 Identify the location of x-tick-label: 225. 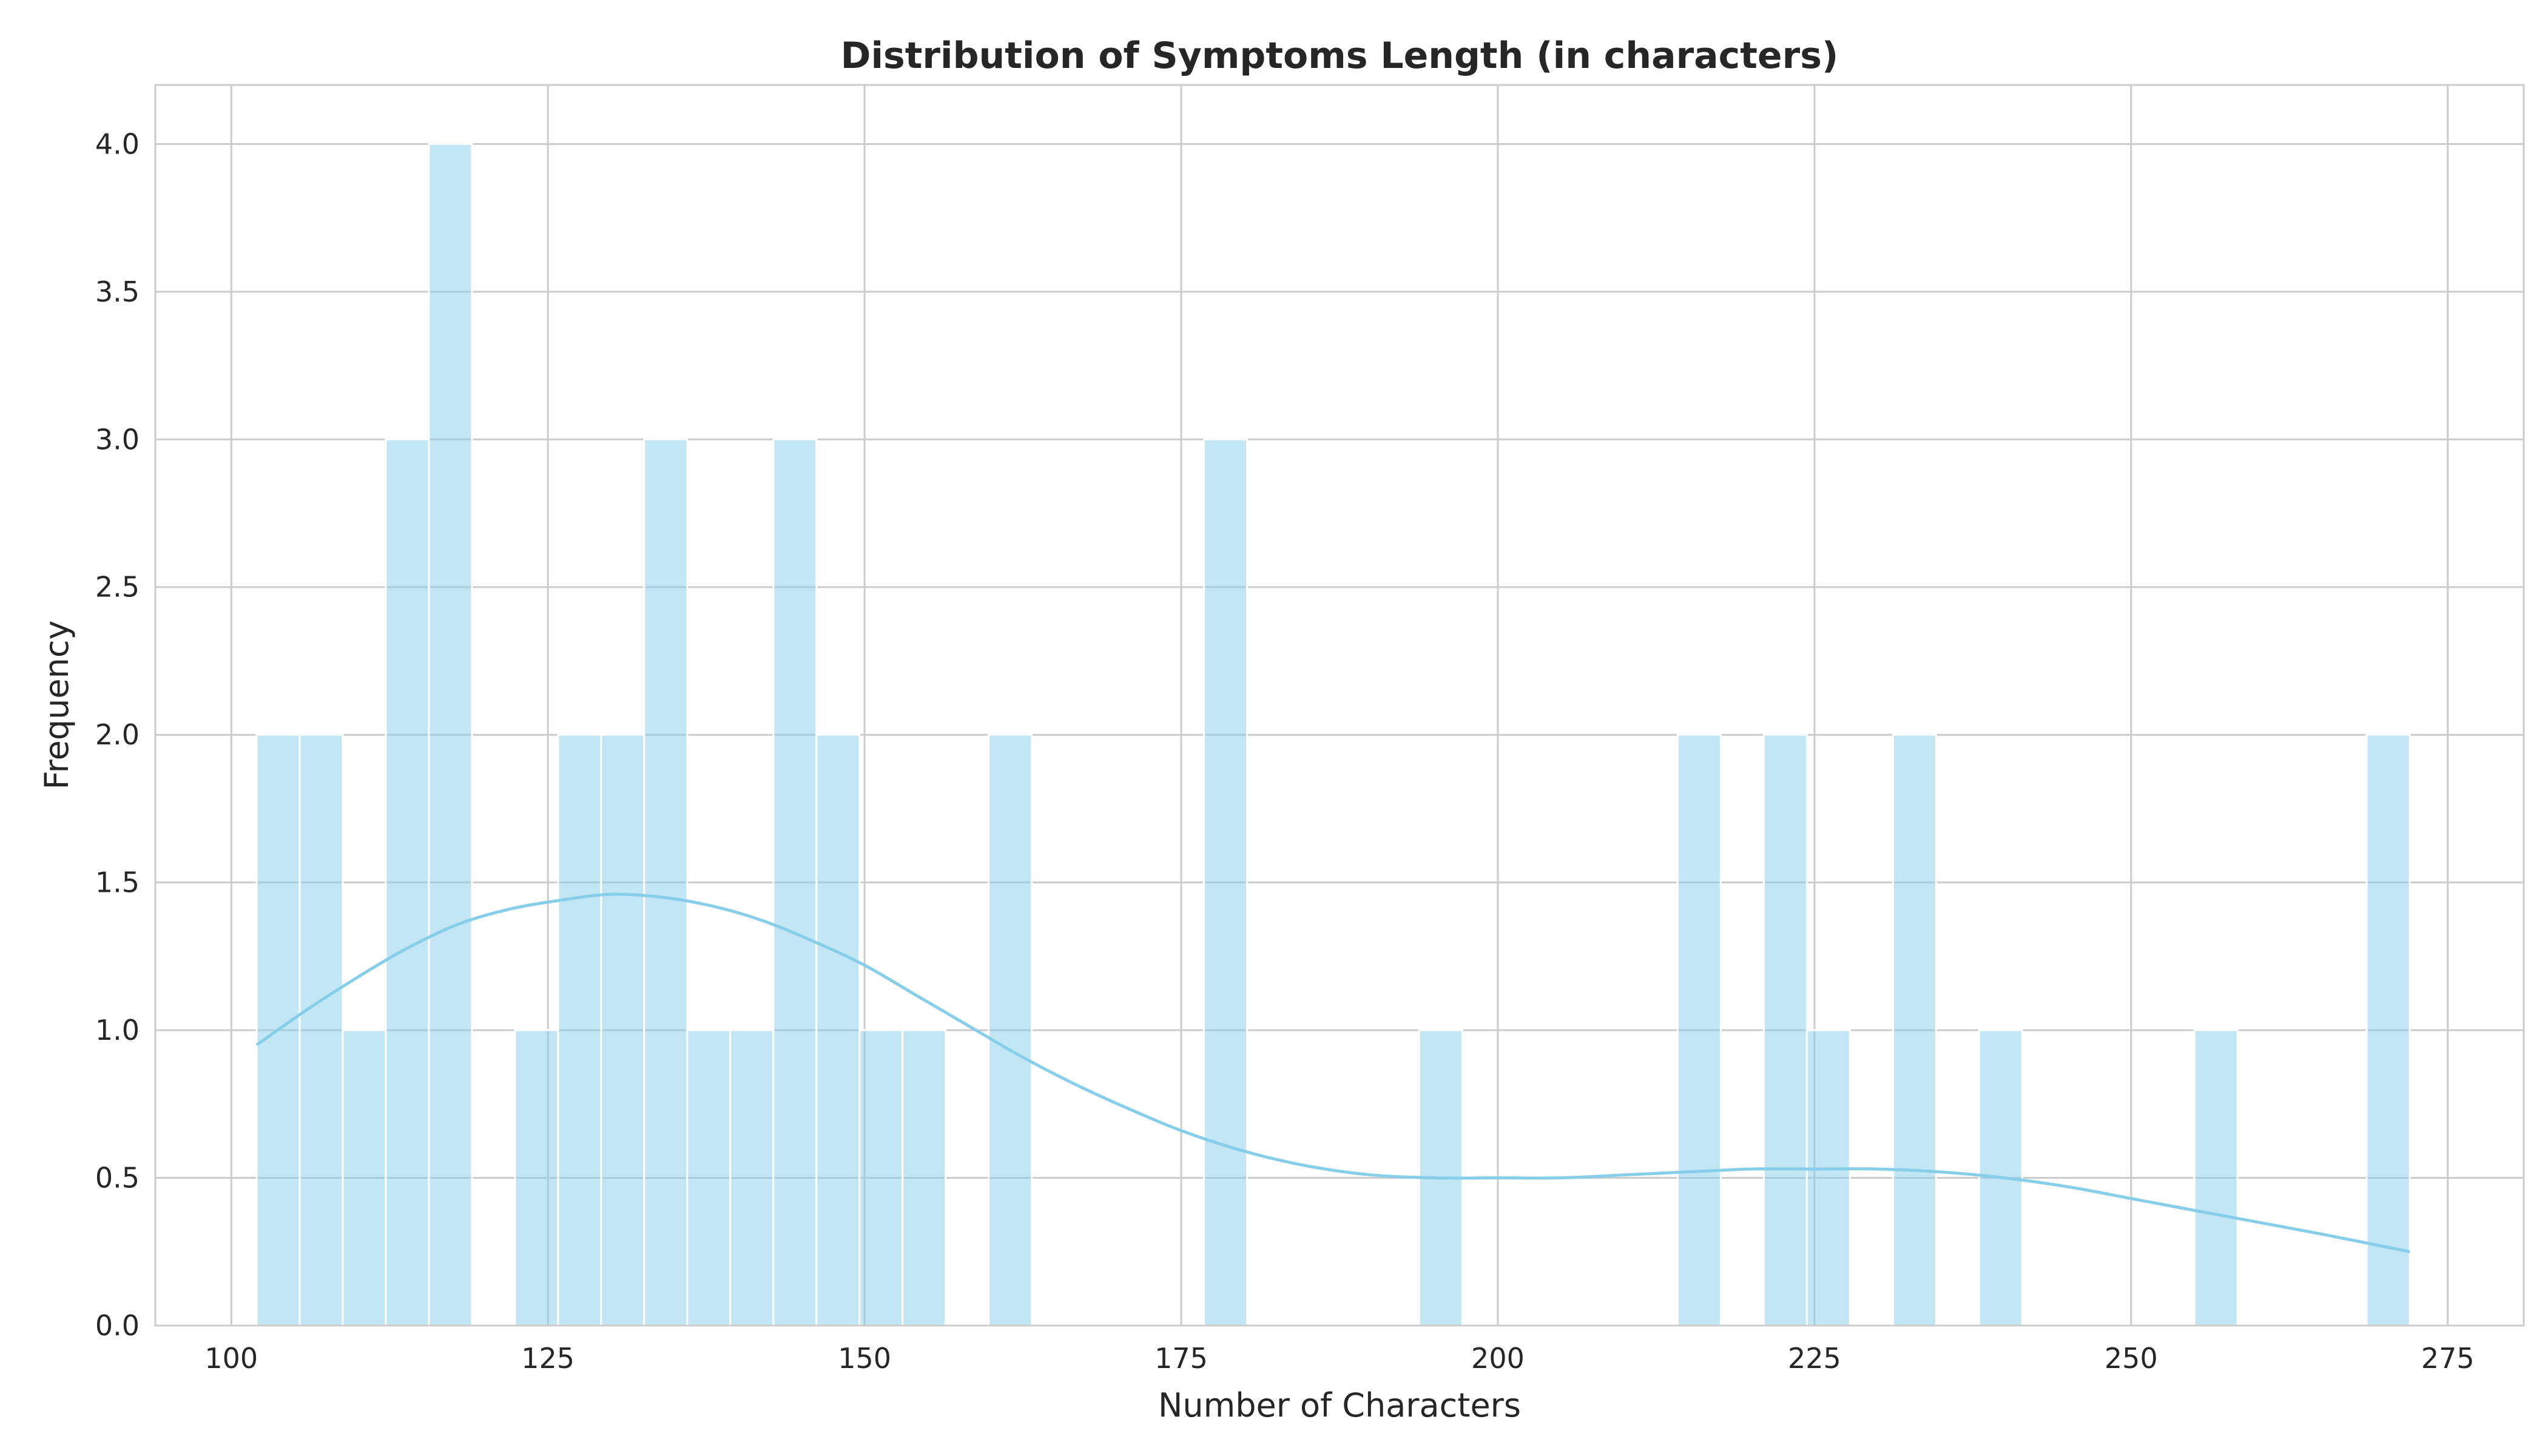
(1814, 1358).